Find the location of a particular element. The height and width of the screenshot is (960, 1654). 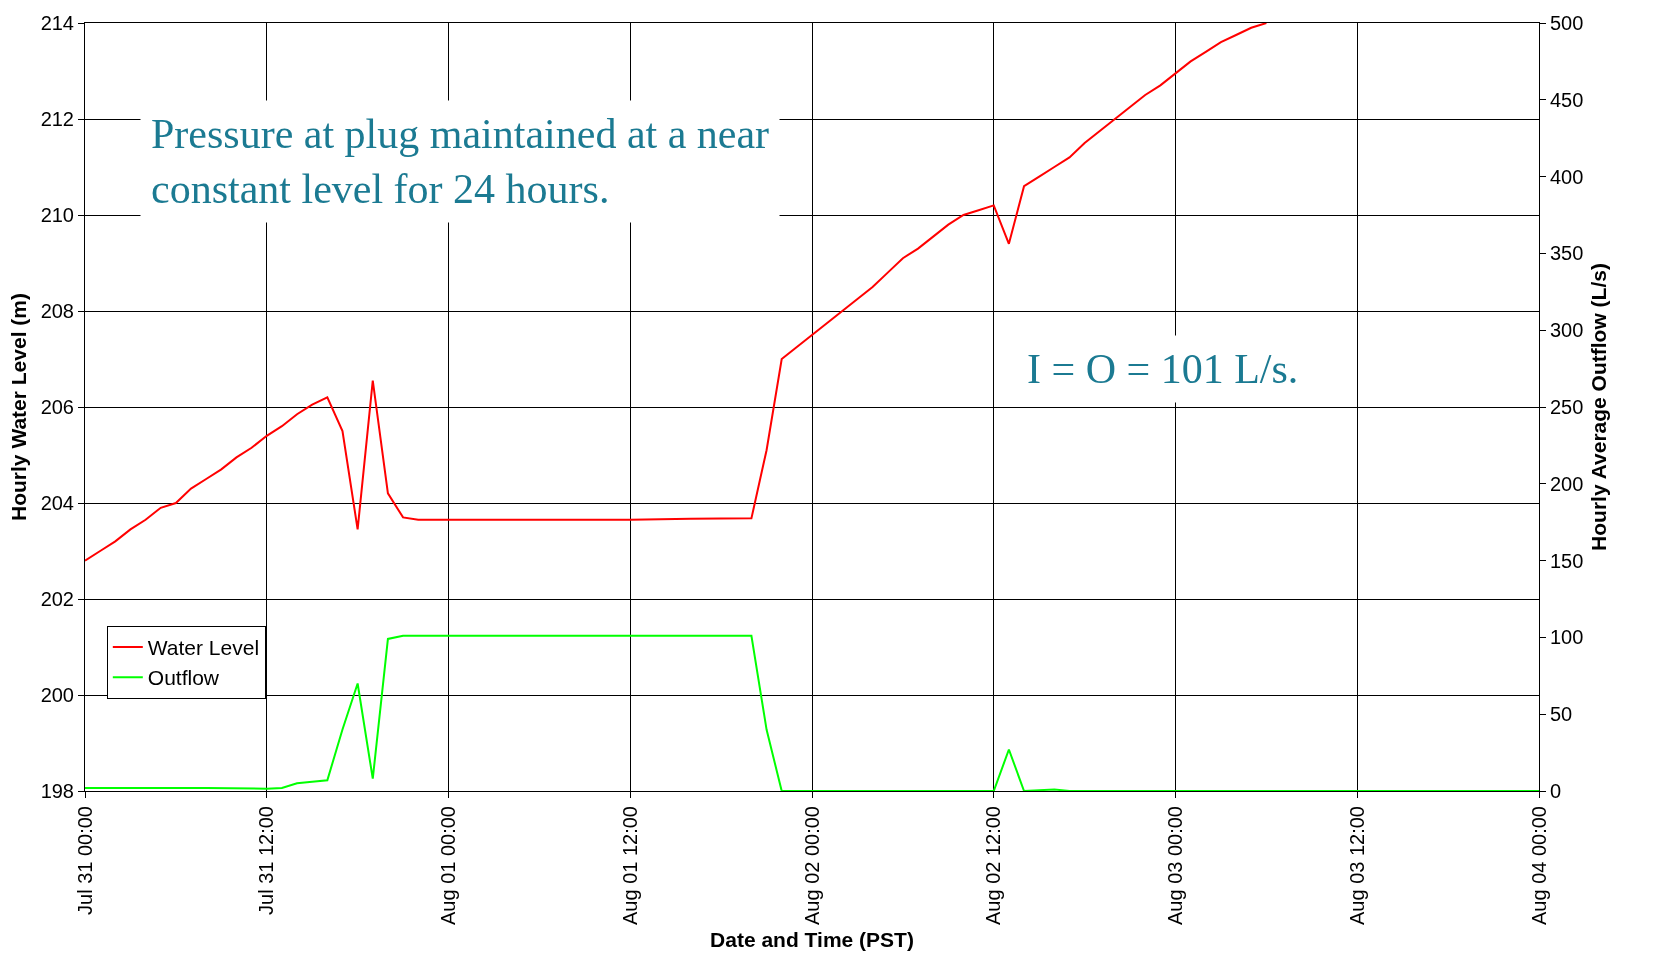

y-tick-label: 210 is located at coordinates (57, 215).